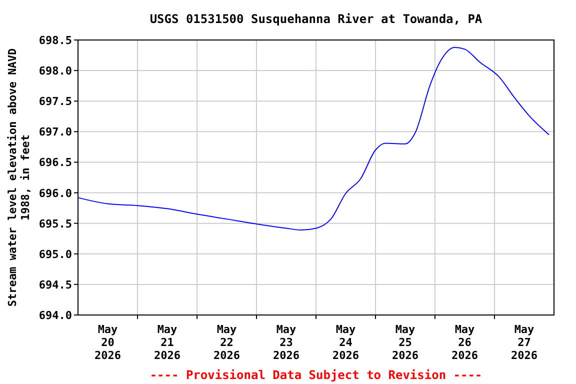  I want to click on y-tick-label: 694.0, so click(55, 315).